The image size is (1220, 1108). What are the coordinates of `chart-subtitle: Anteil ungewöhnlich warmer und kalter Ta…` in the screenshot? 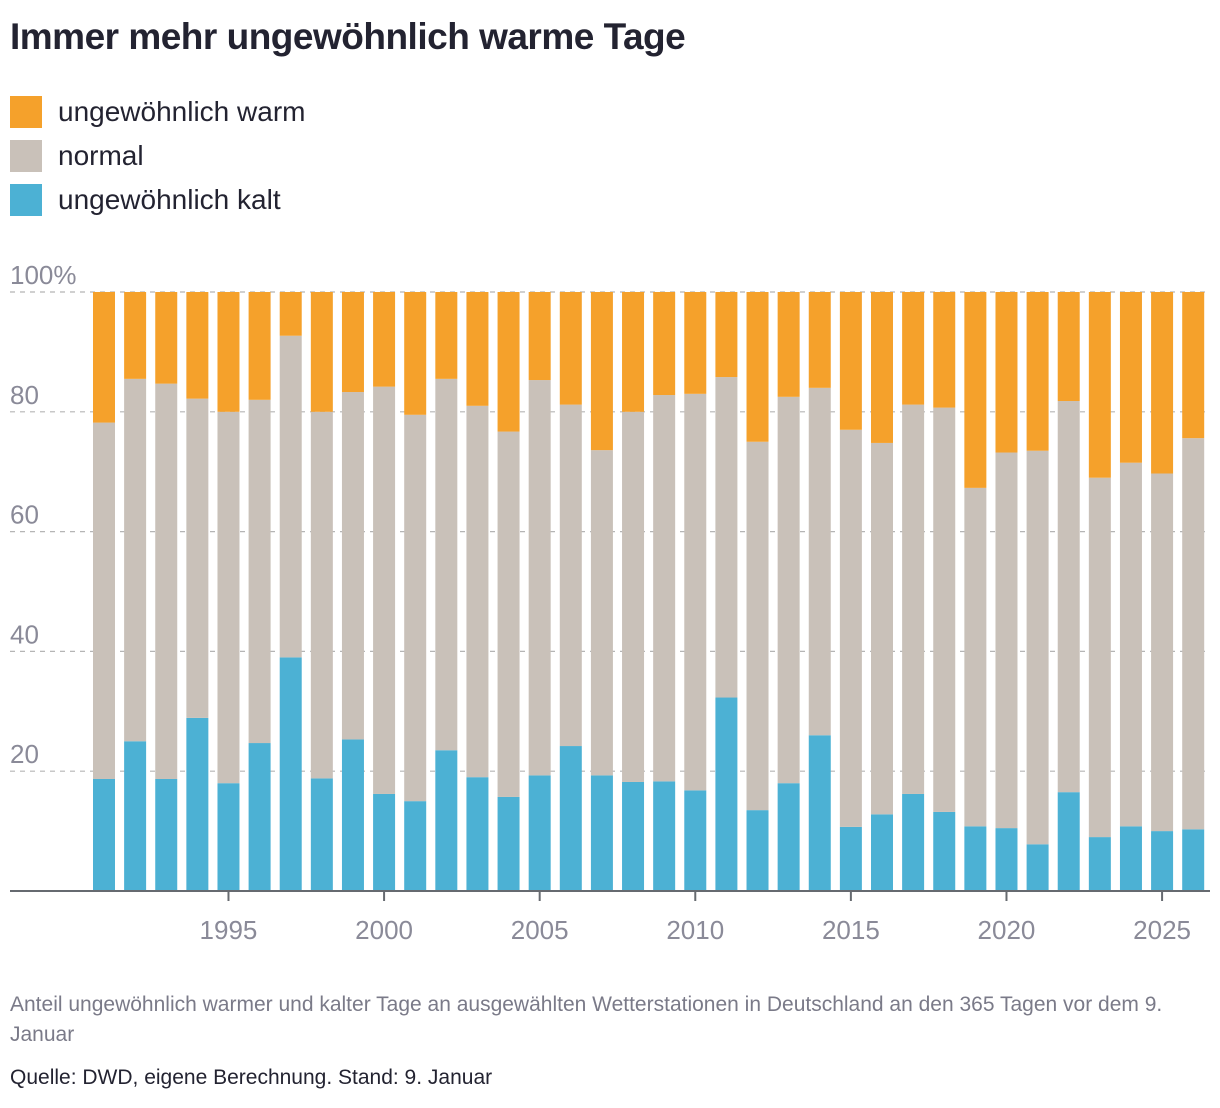 It's located at (586, 1019).